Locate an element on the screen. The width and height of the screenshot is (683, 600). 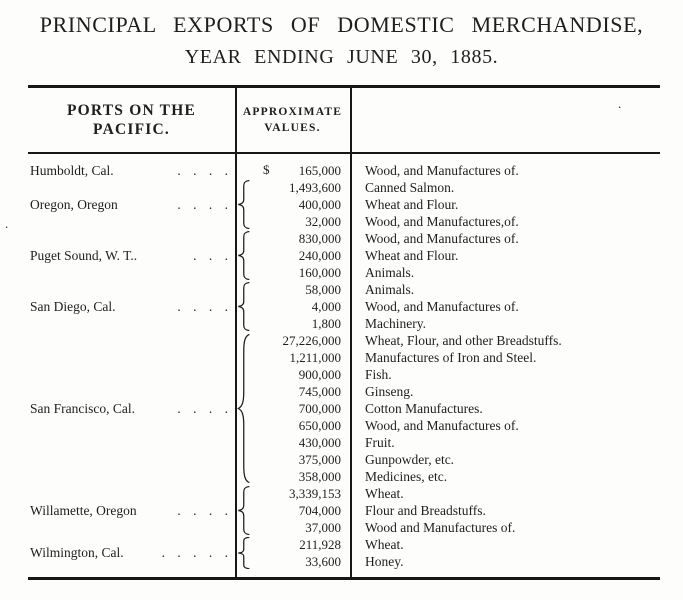
commodity: Machinery. is located at coordinates (395, 323).